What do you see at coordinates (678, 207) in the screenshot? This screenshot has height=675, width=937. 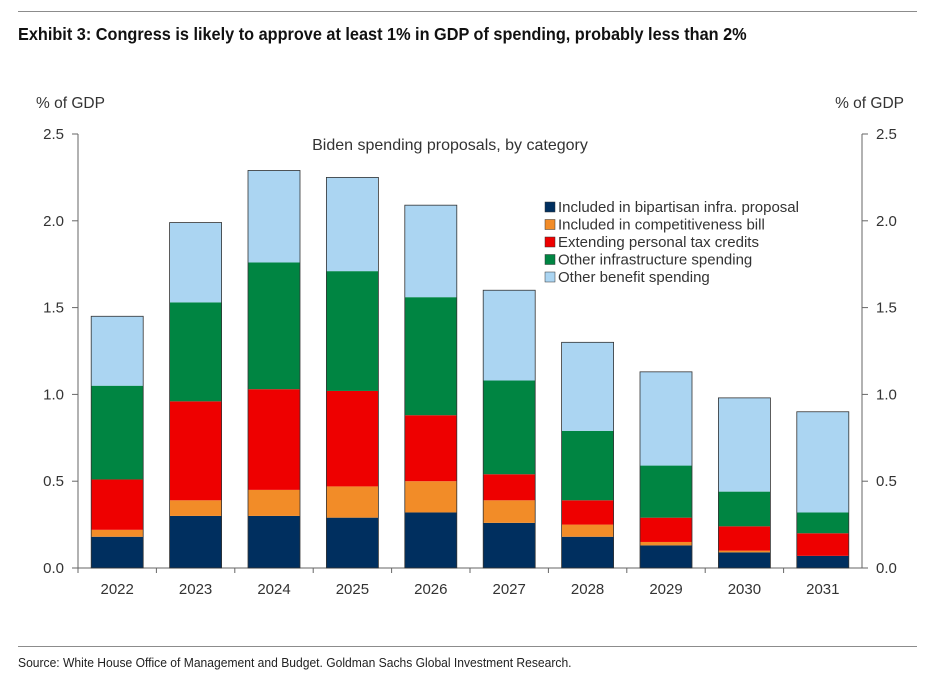 I see `legend-label: Included in bipartisan infra. proposal` at bounding box center [678, 207].